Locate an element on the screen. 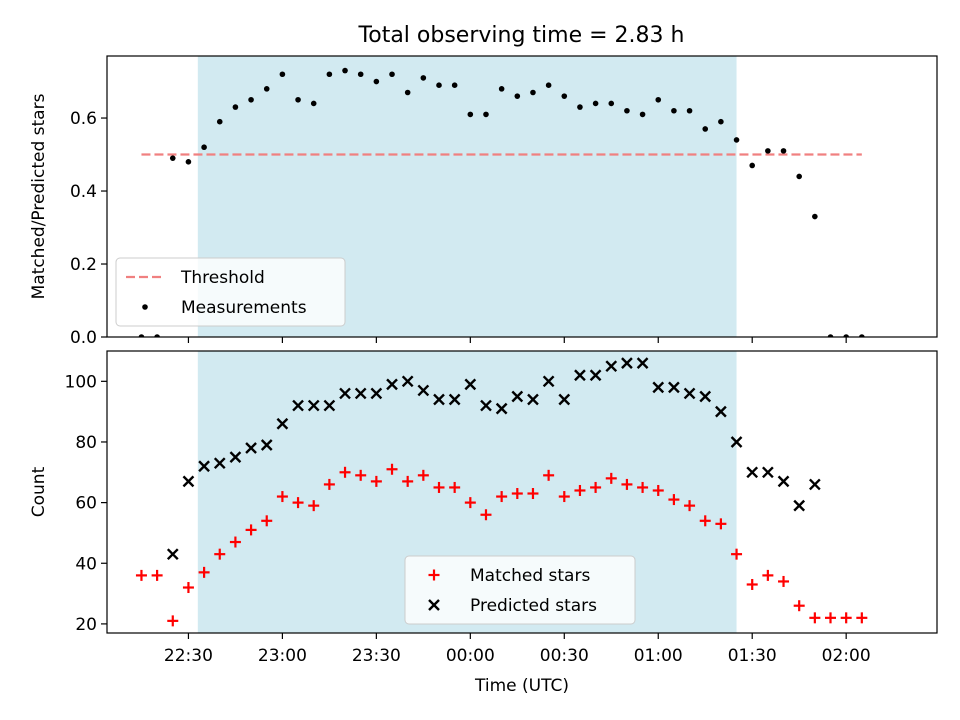 The height and width of the screenshot is (720, 960). legend: Threshold Measurements is located at coordinates (230, 292).